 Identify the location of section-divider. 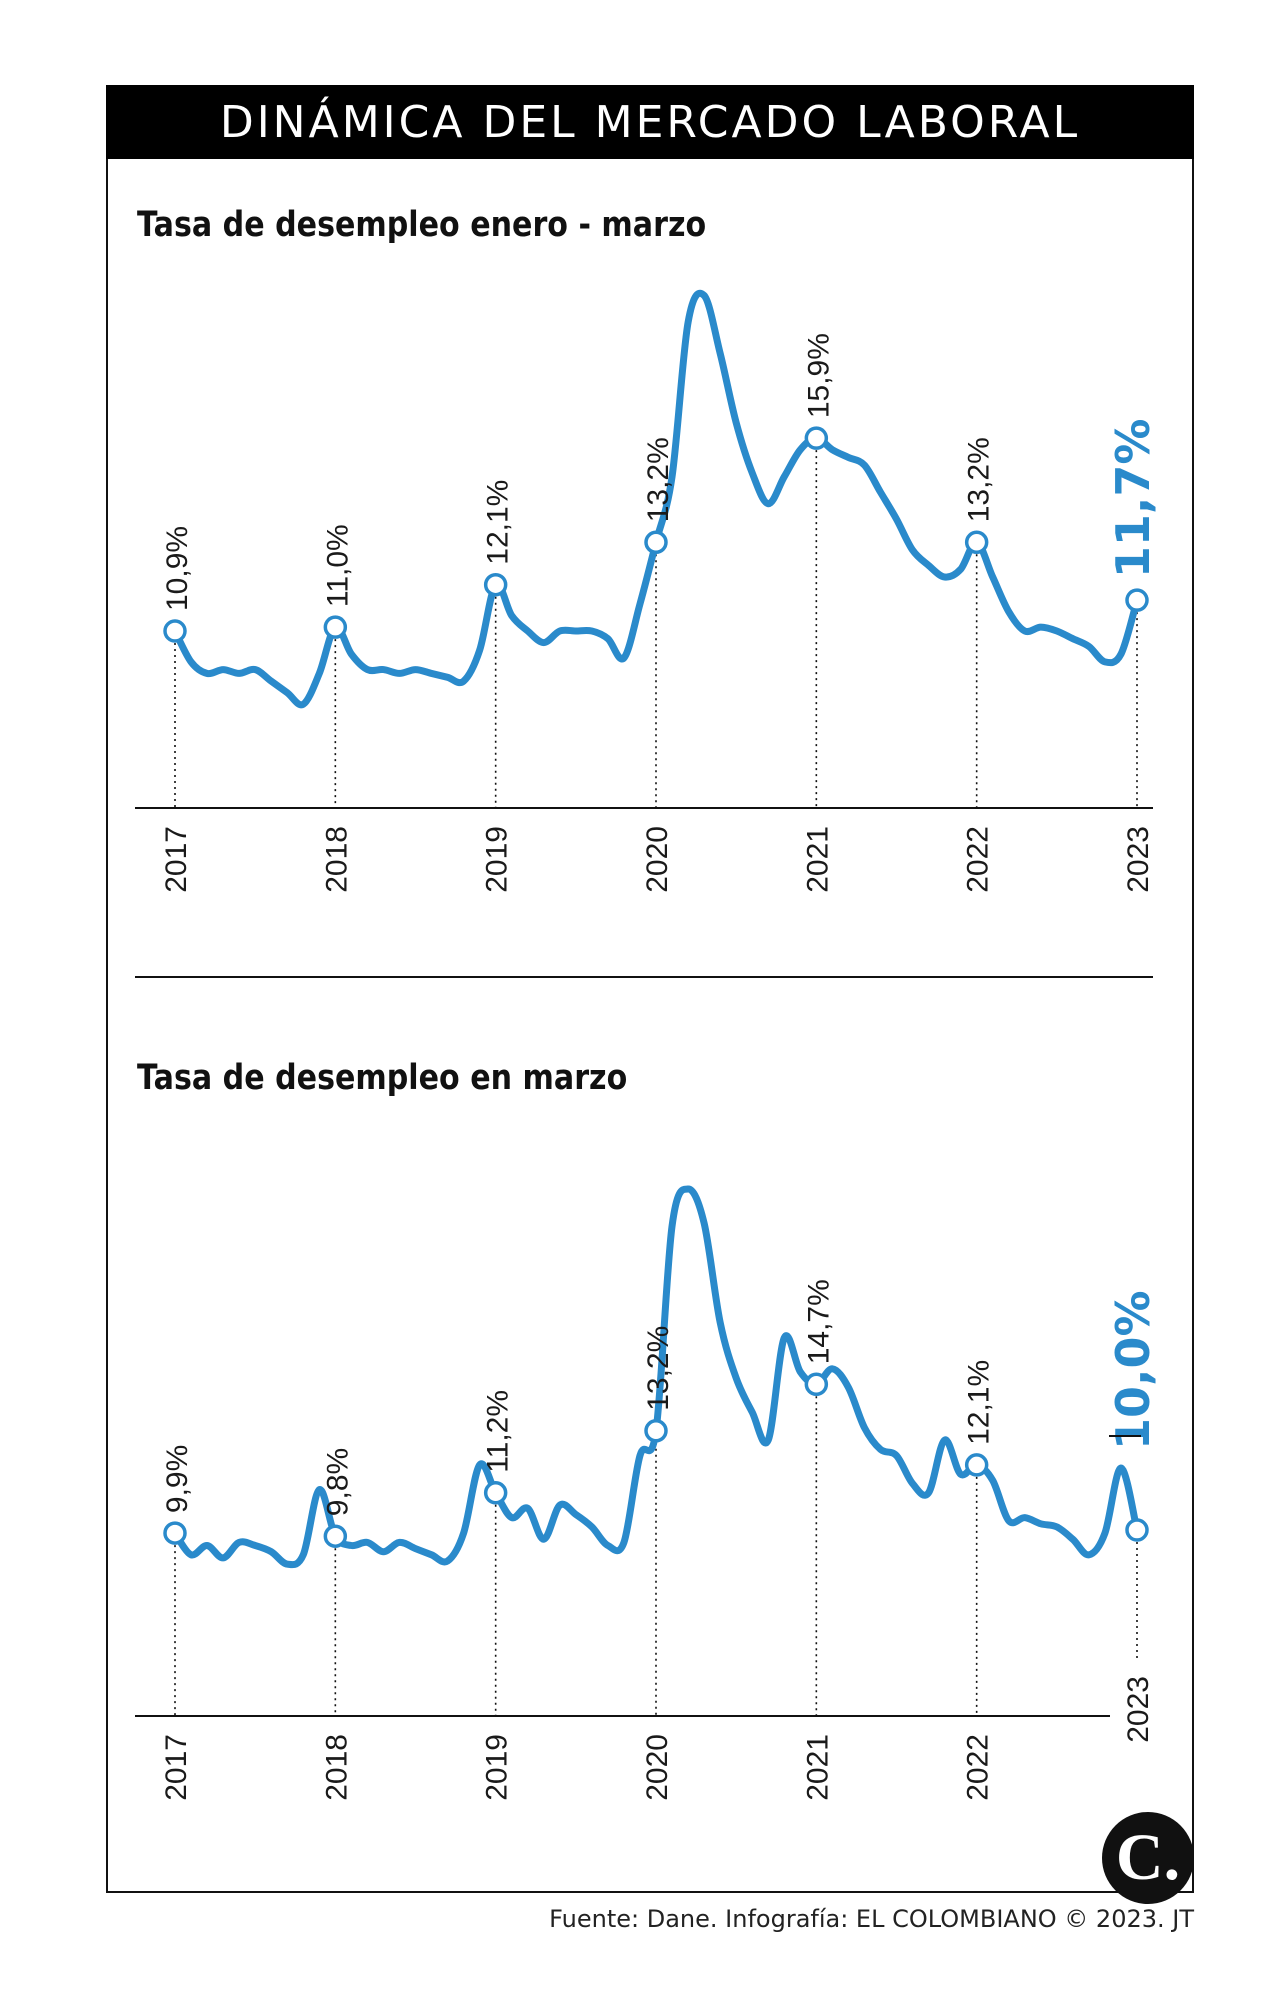
(644, 977).